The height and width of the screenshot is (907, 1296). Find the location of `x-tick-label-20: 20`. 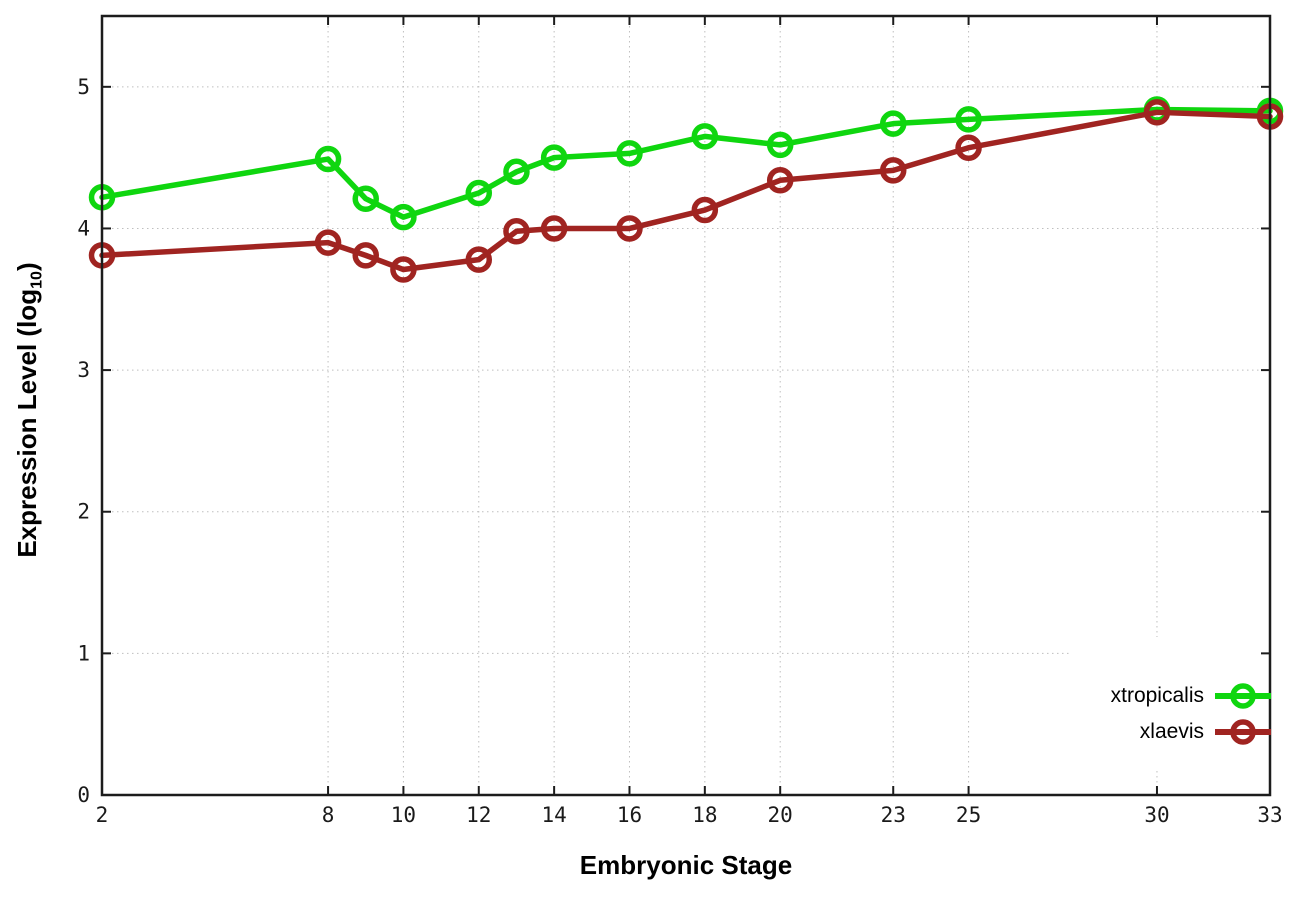

x-tick-label-20: 20 is located at coordinates (780, 815).